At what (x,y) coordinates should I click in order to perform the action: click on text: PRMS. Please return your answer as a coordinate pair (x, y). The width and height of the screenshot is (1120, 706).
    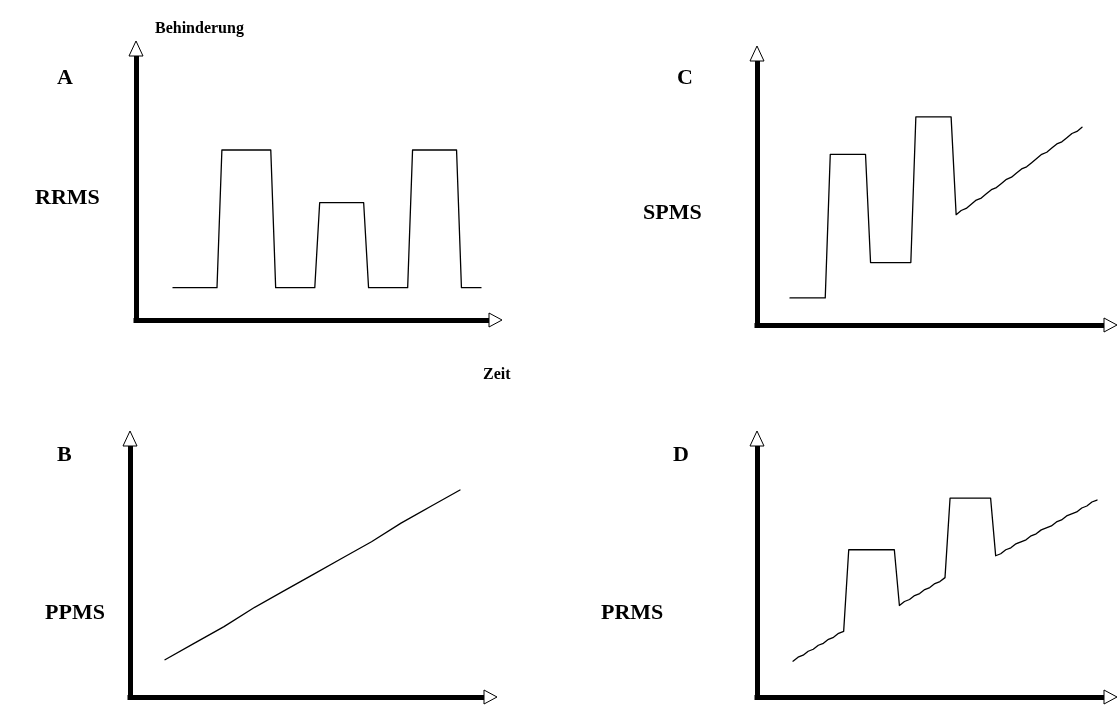
    Looking at the image, I should click on (632, 611).